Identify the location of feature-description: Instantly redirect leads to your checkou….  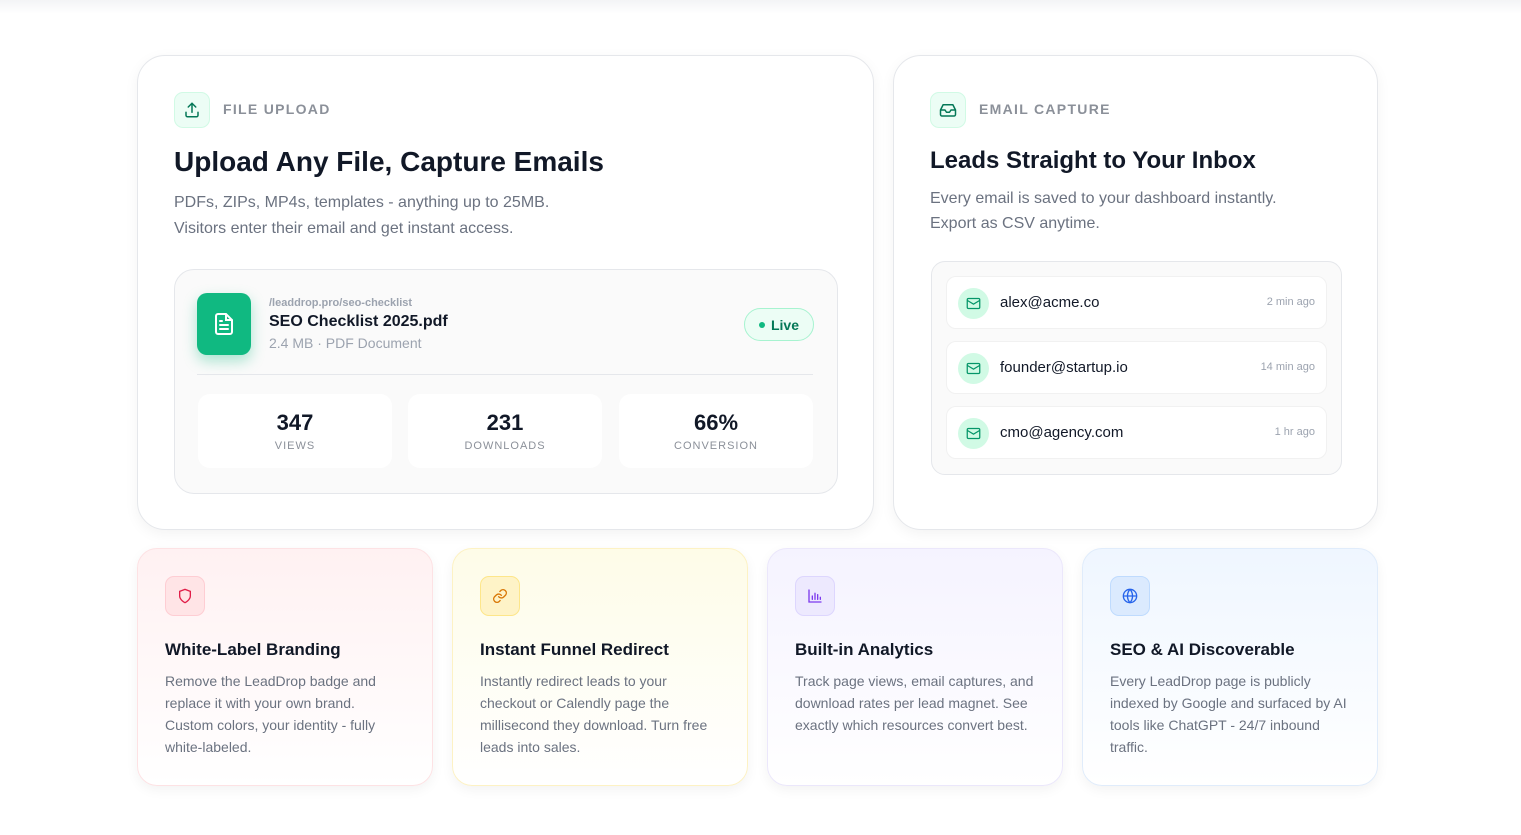
(594, 714).